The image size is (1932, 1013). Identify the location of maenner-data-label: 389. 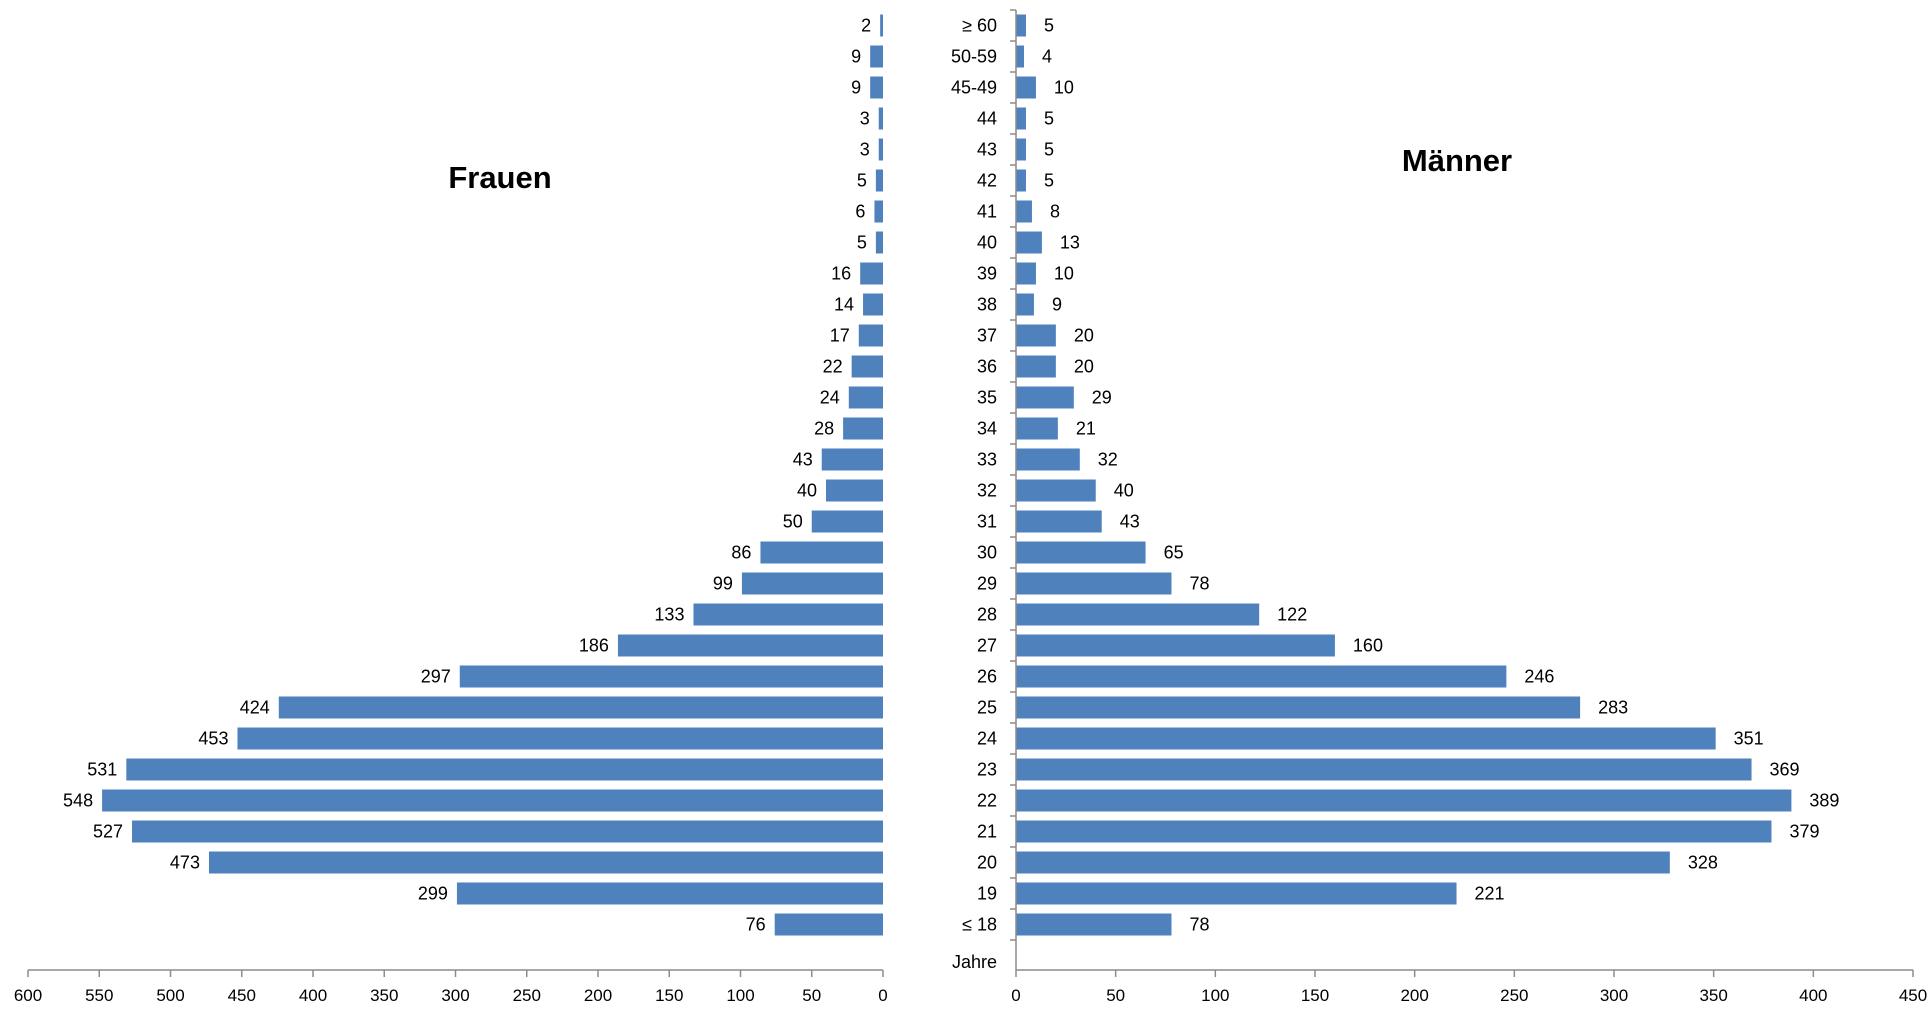
(1824, 801).